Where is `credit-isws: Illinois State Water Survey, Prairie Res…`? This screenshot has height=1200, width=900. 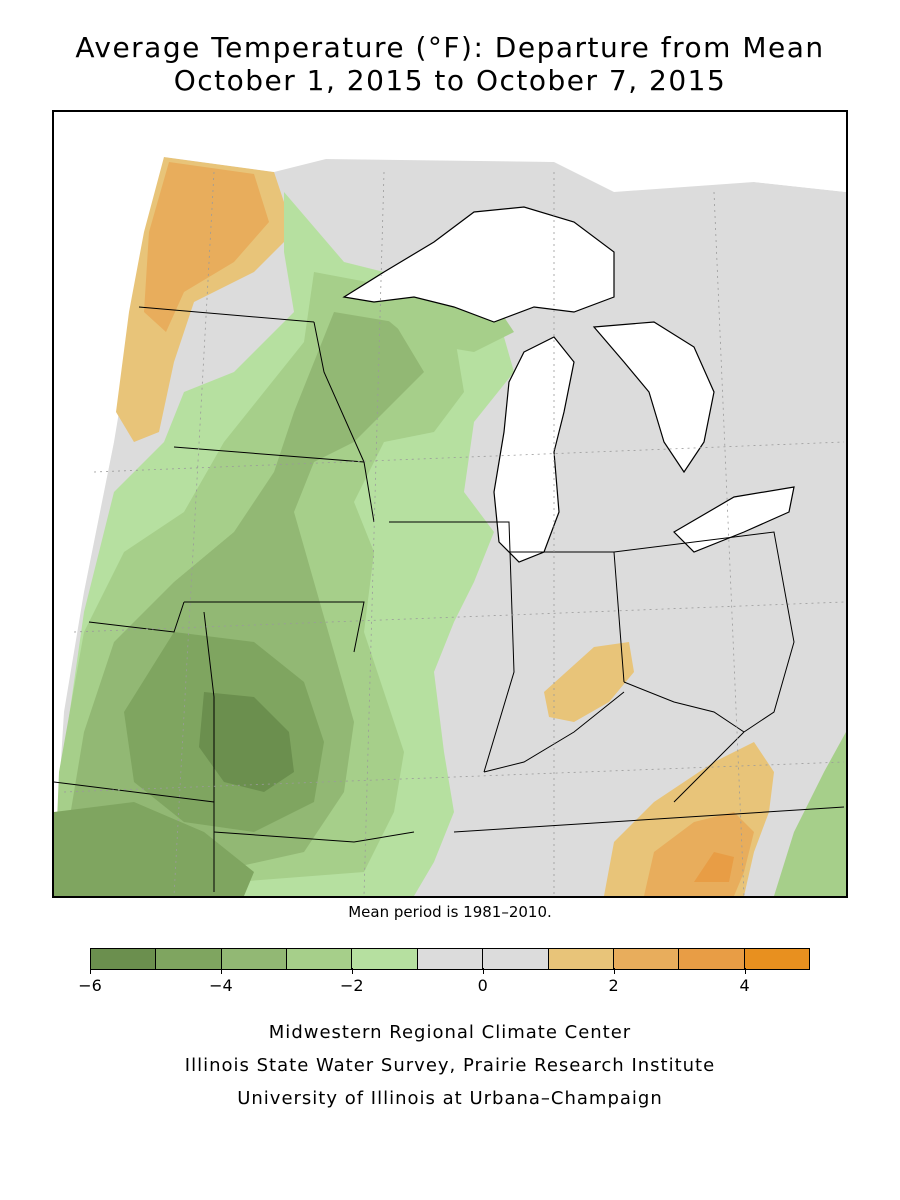
credit-isws: Illinois State Water Survey, Prairie Res… is located at coordinates (450, 1065).